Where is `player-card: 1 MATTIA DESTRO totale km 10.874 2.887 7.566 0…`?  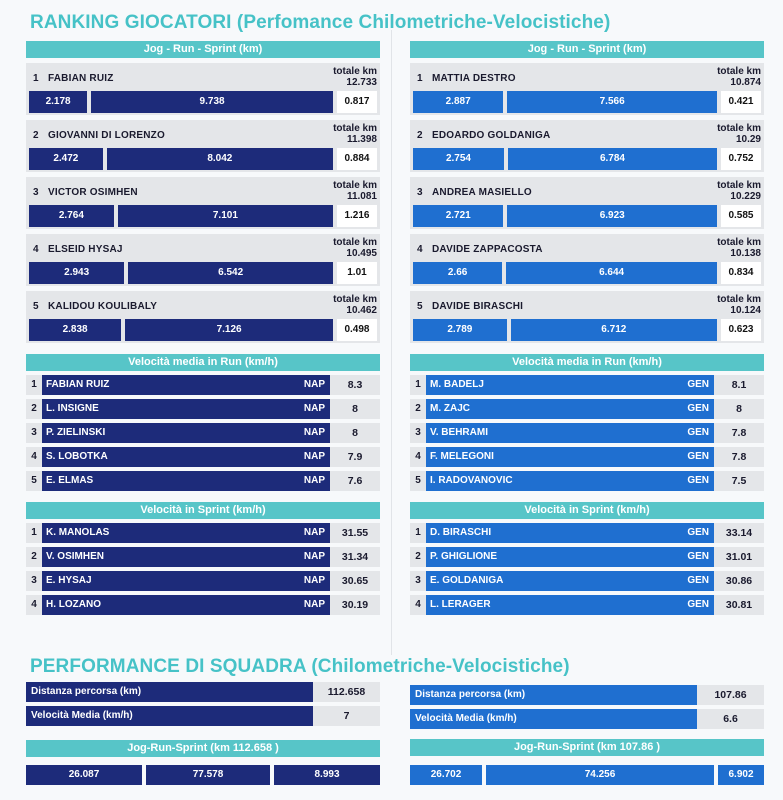
player-card: 1 MATTIA DESTRO totale km 10.874 2.887 7.566 0… is located at coordinates (587, 89).